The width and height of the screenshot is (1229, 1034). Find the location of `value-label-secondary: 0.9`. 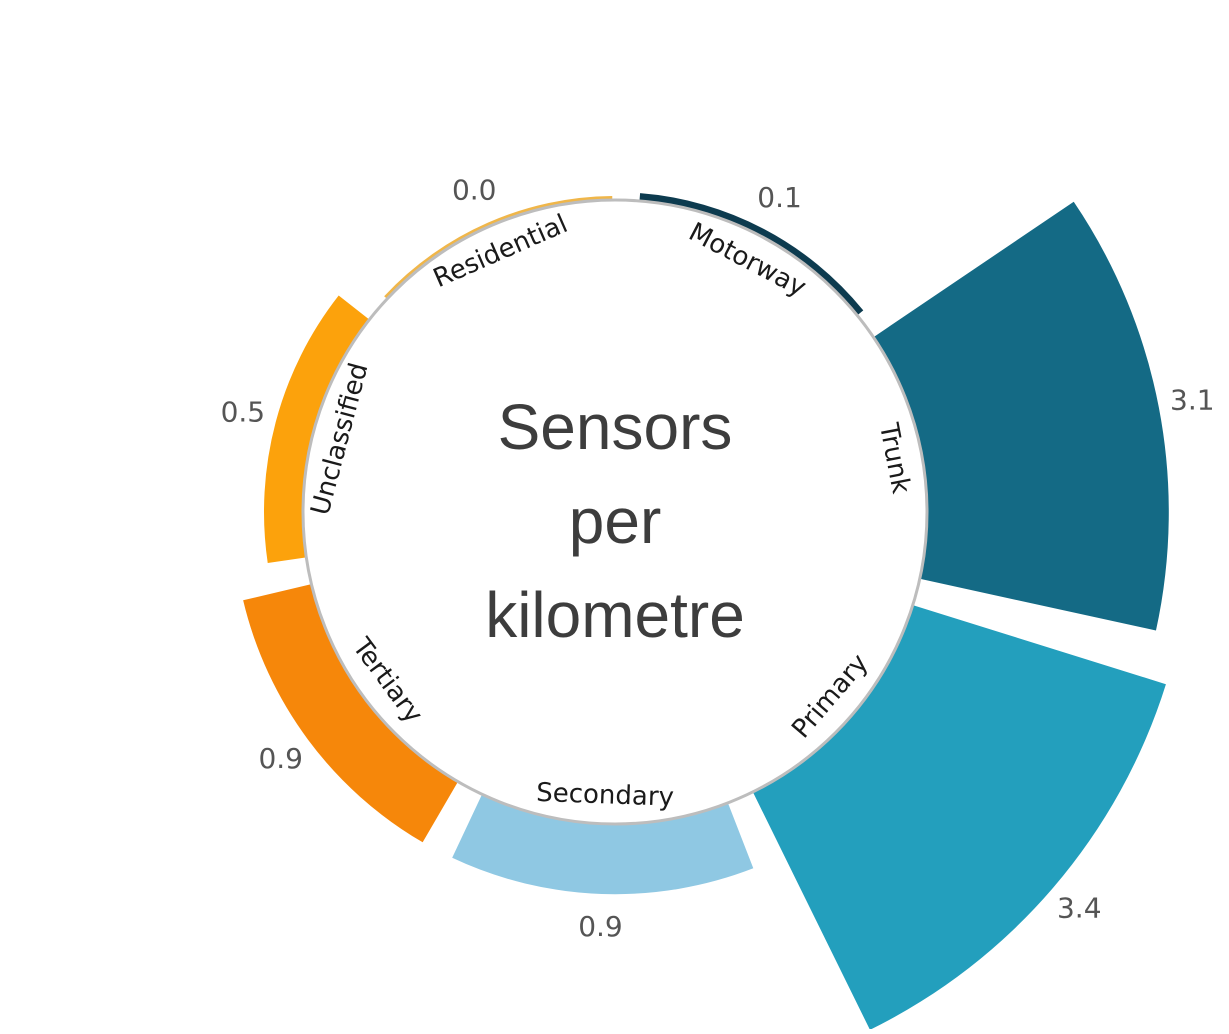

value-label-secondary: 0.9 is located at coordinates (600, 926).